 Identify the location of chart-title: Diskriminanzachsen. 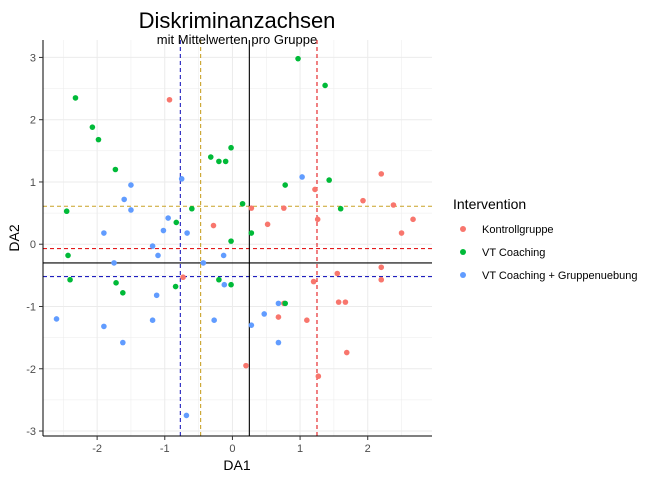
(237, 20).